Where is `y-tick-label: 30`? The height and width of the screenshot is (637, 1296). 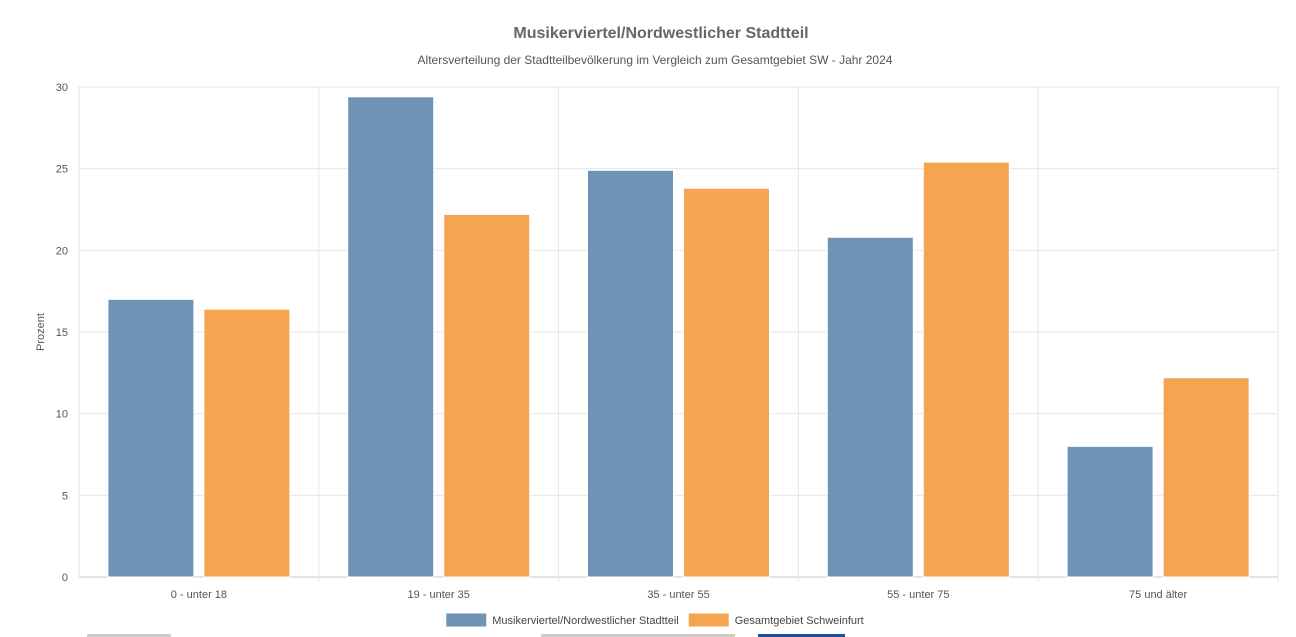 y-tick-label: 30 is located at coordinates (62, 88).